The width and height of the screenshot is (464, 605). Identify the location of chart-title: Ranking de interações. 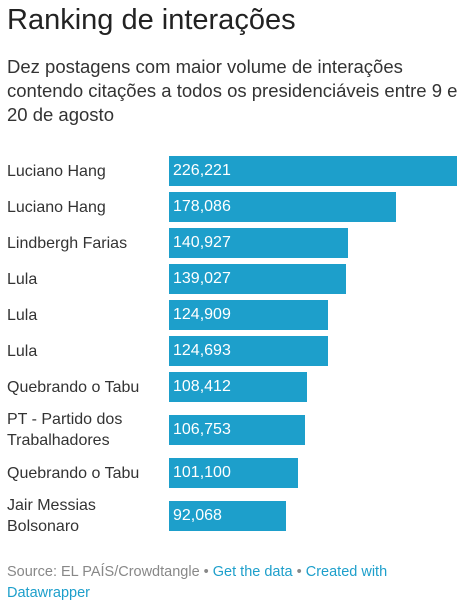
(151, 20).